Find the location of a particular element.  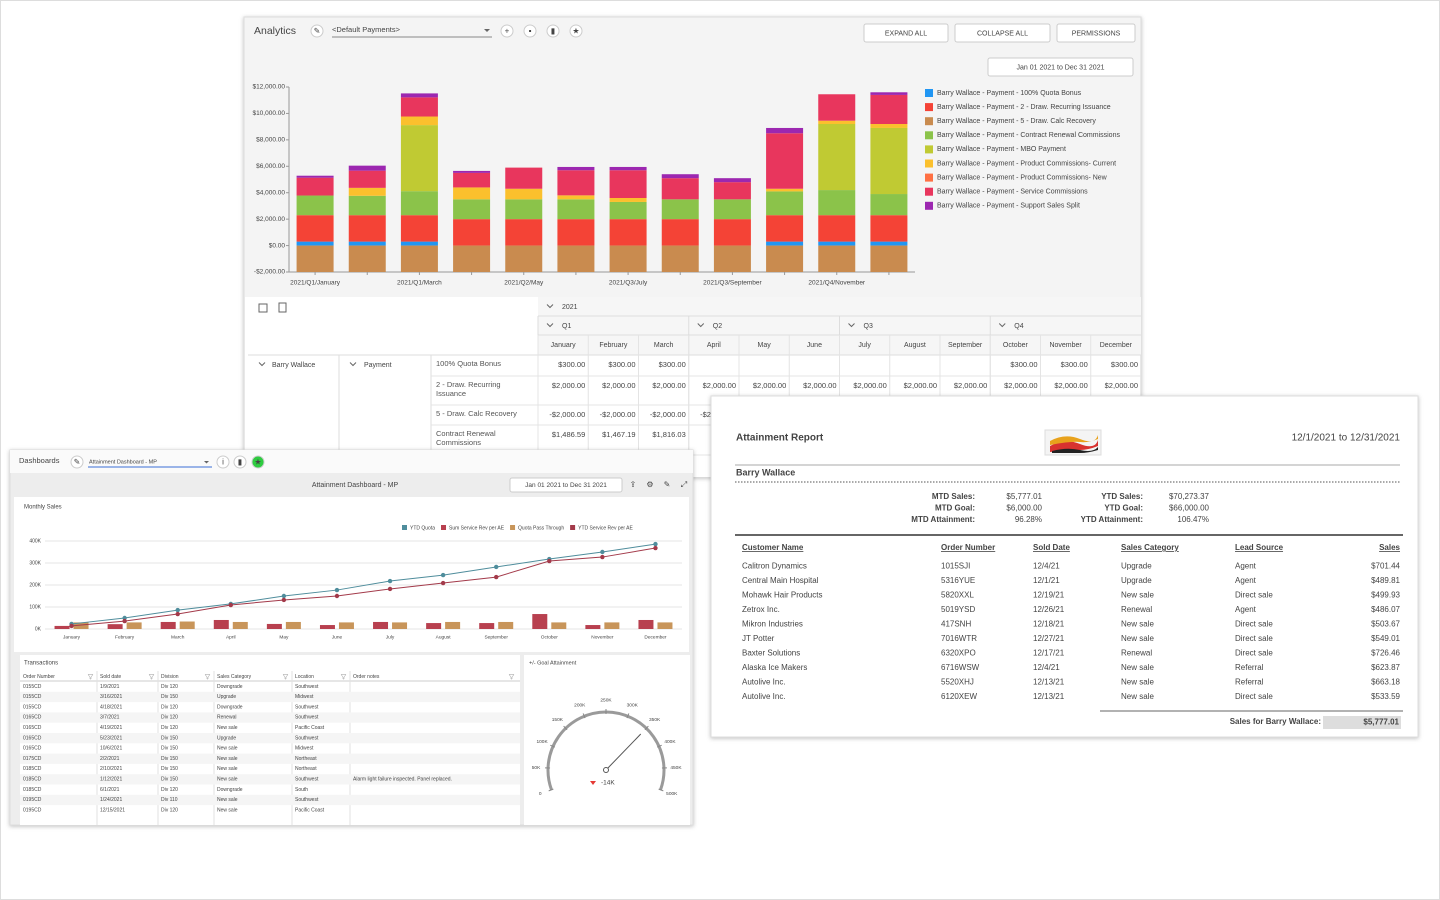

table-cell: 0165CD is located at coordinates (32, 738).